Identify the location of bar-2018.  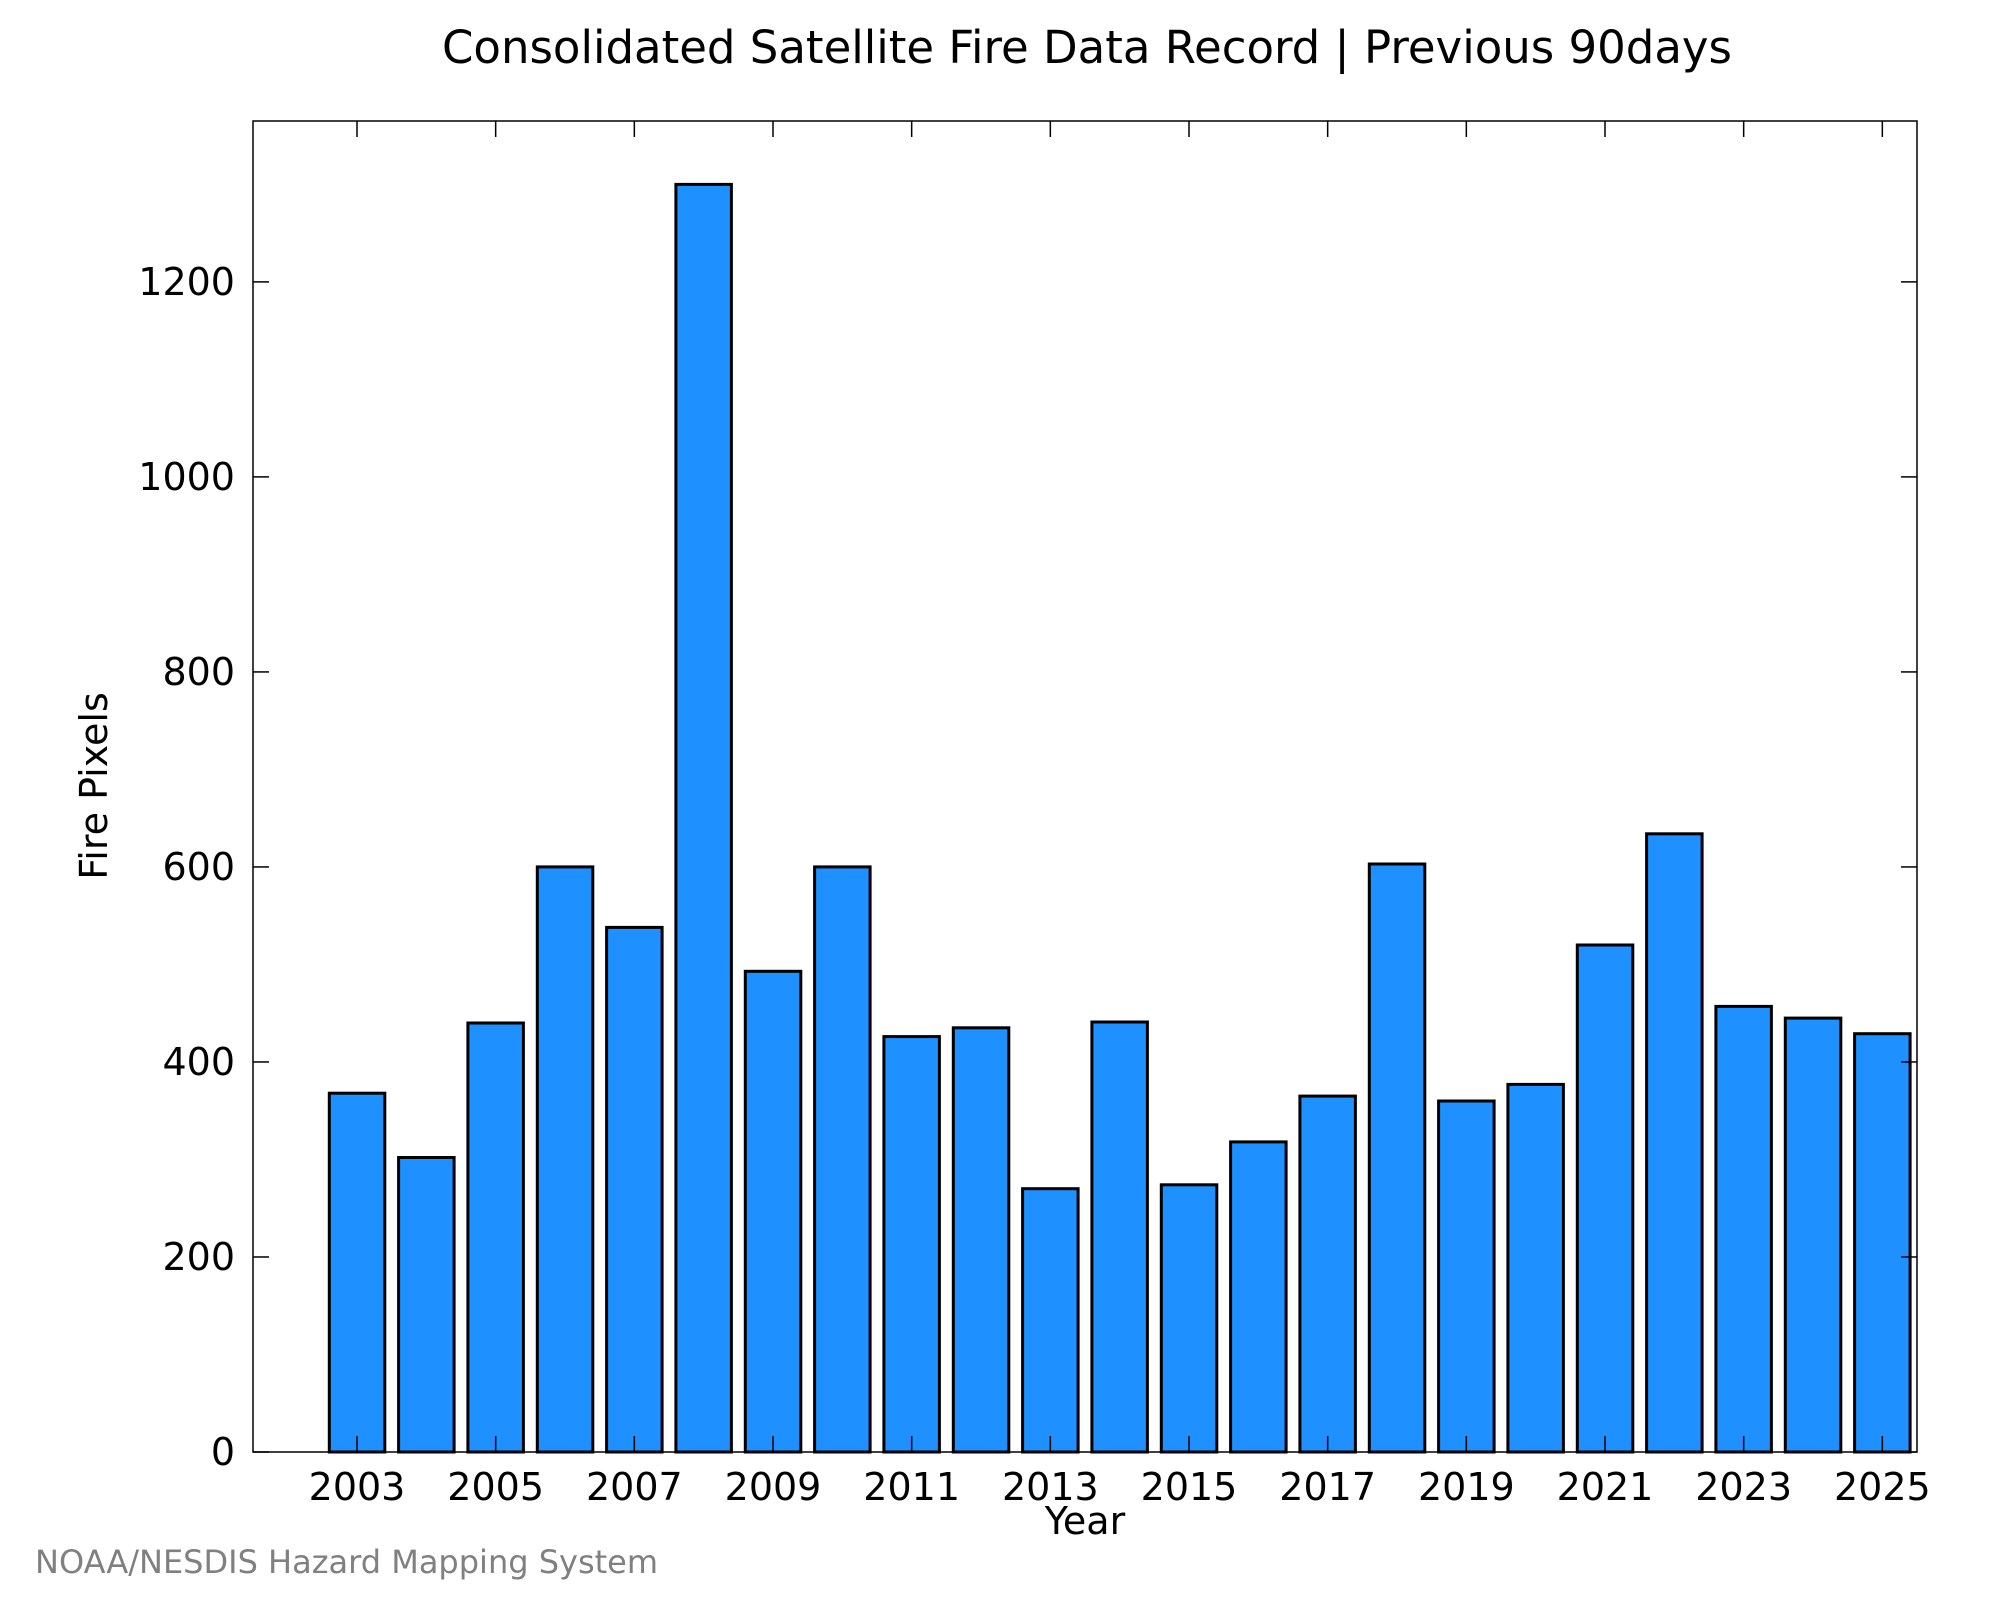
(1397, 1158).